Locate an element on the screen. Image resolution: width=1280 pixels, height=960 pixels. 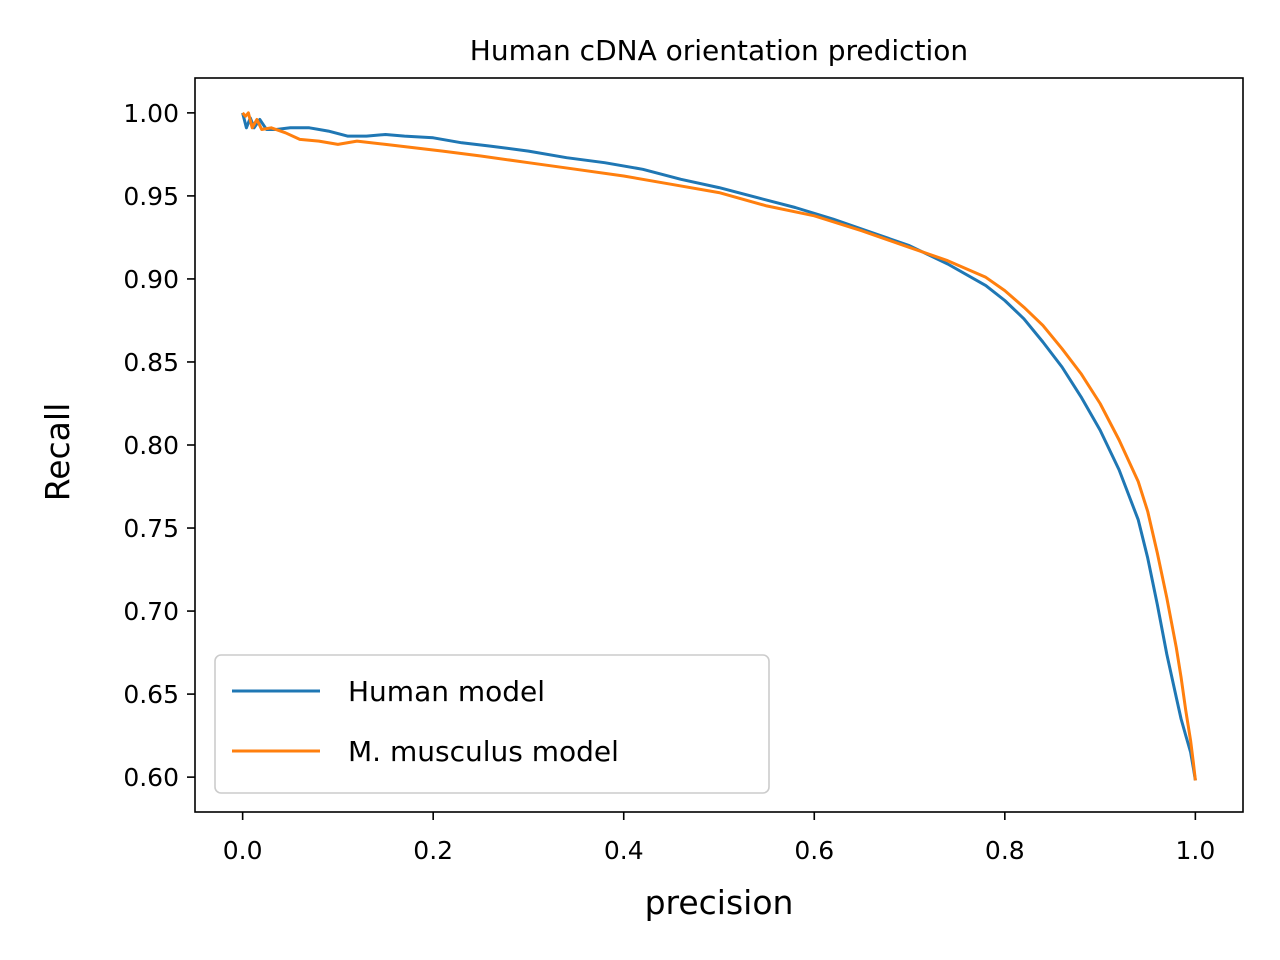
x-tick-label: 0.0 is located at coordinates (243, 850).